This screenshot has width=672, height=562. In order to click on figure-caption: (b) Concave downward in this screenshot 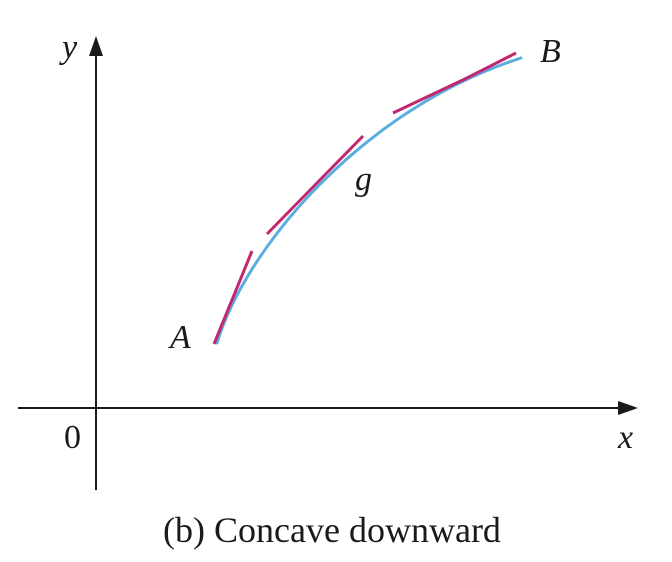, I will do `click(332, 530)`.